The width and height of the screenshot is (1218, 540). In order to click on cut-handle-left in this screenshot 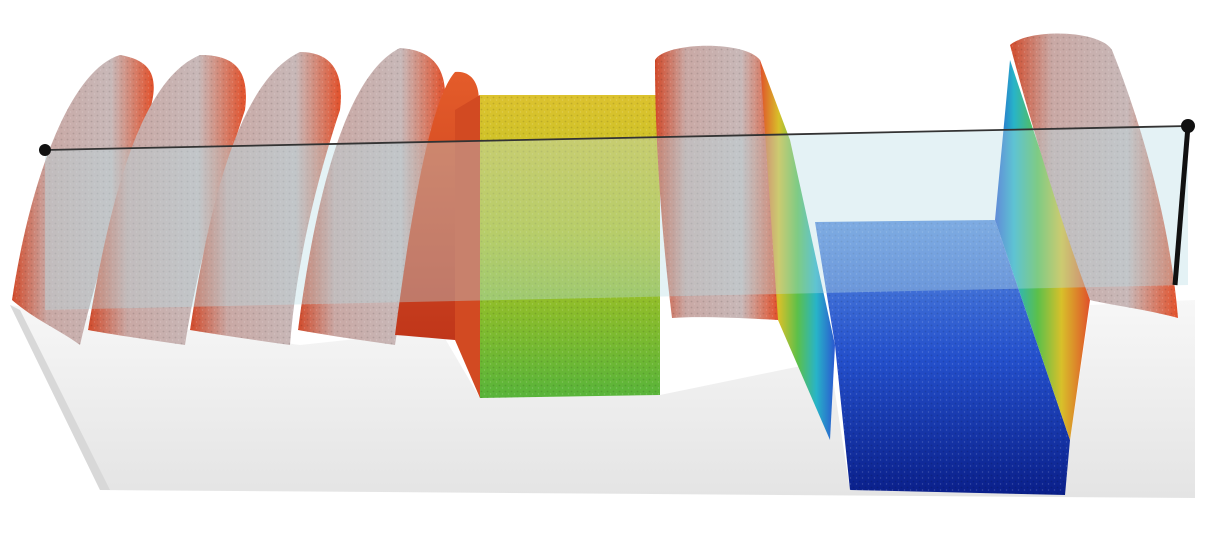, I will do `click(45, 150)`.